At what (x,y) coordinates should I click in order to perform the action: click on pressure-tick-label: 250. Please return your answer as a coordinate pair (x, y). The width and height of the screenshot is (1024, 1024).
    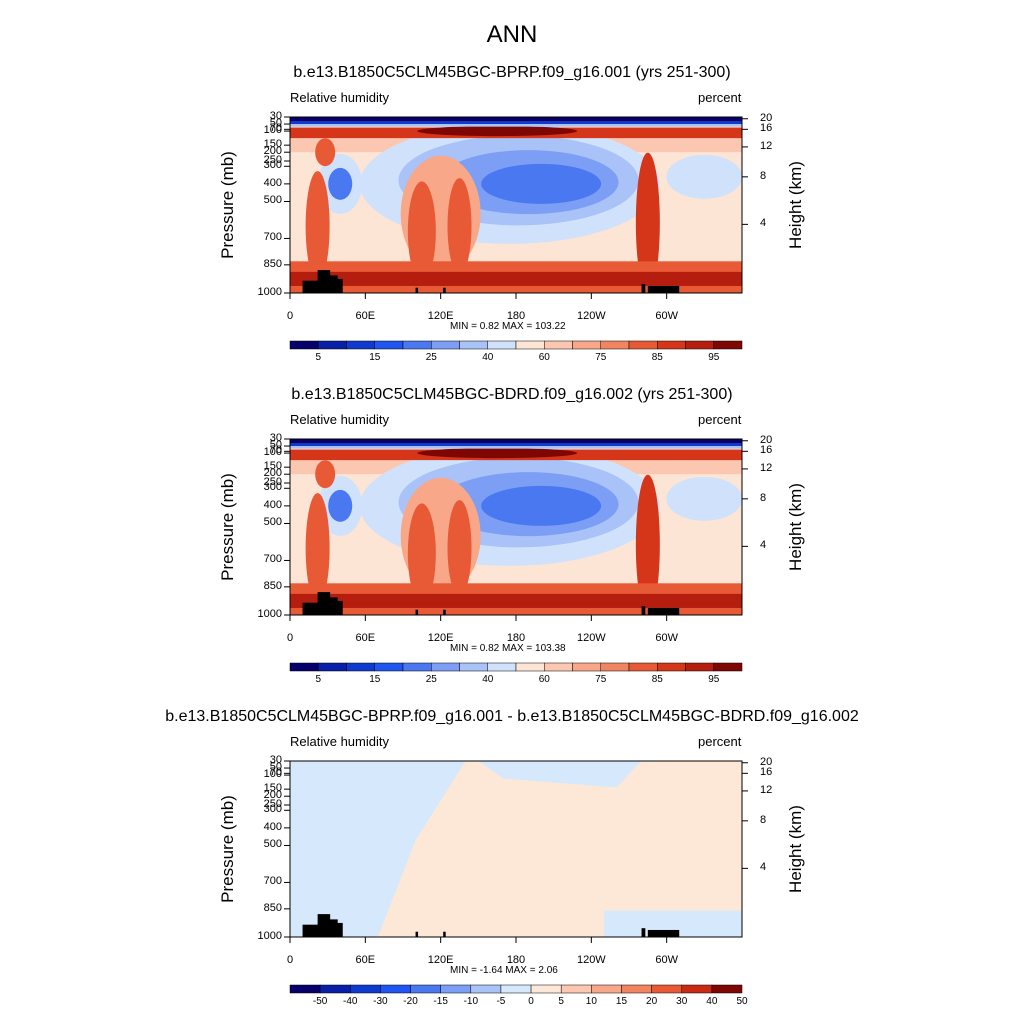
    Looking at the image, I should click on (272, 160).